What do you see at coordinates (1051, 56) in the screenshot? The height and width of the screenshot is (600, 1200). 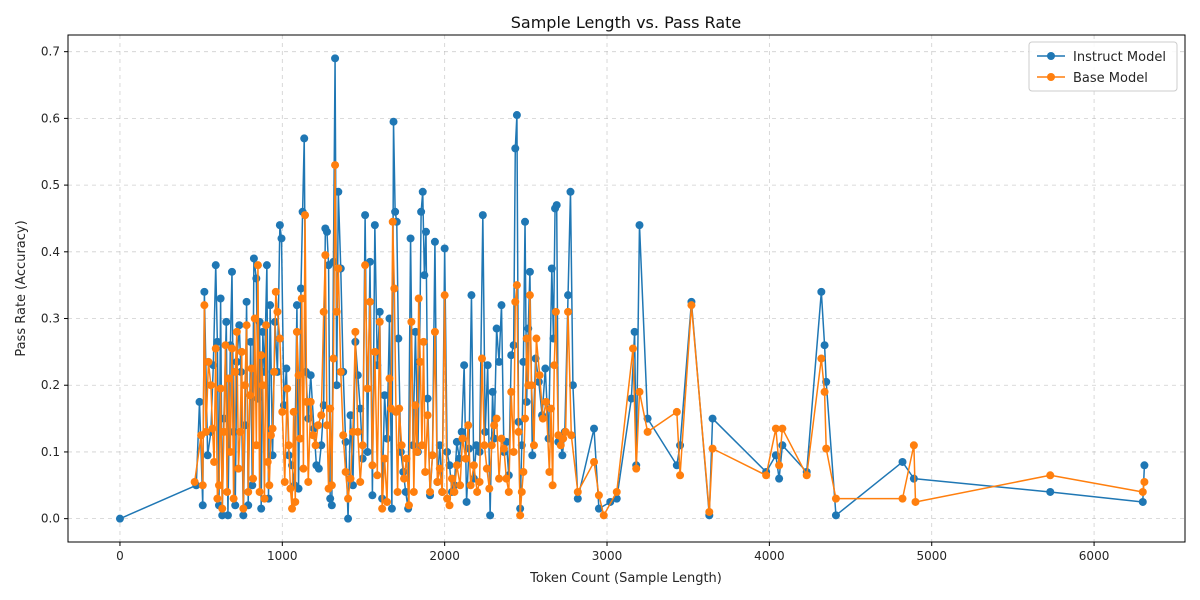 I see `legend-marker-instruct` at bounding box center [1051, 56].